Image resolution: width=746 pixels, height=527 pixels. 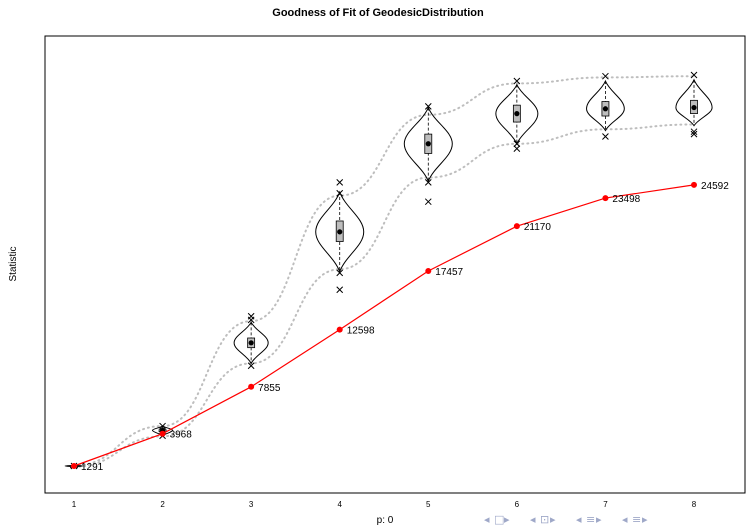 I want to click on x-axis-label: p: 0, so click(x=385, y=520).